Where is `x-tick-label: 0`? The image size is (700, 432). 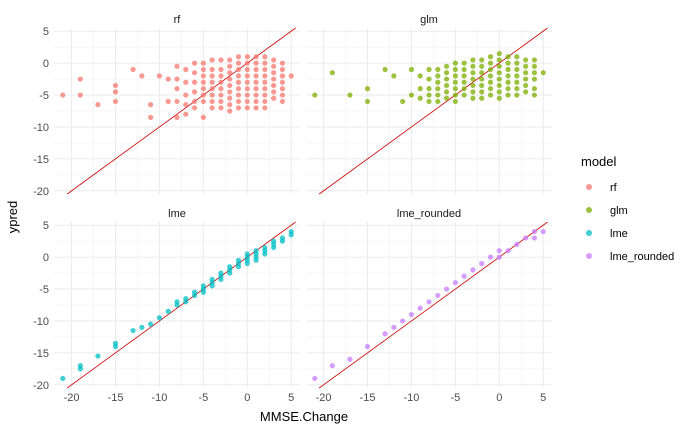 x-tick-label: 0 is located at coordinates (499, 398).